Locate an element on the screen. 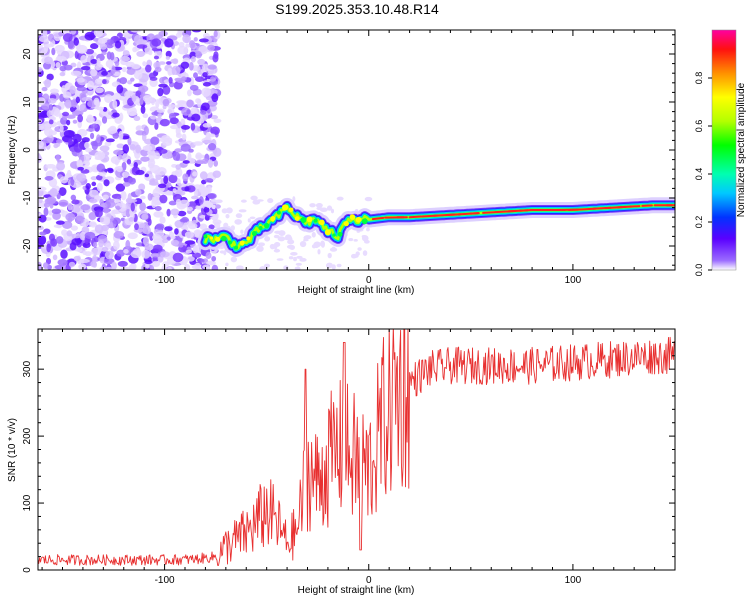 Image resolution: width=750 pixels, height=600 pixels. spectrogram-xtick-label: 0 is located at coordinates (369, 280).